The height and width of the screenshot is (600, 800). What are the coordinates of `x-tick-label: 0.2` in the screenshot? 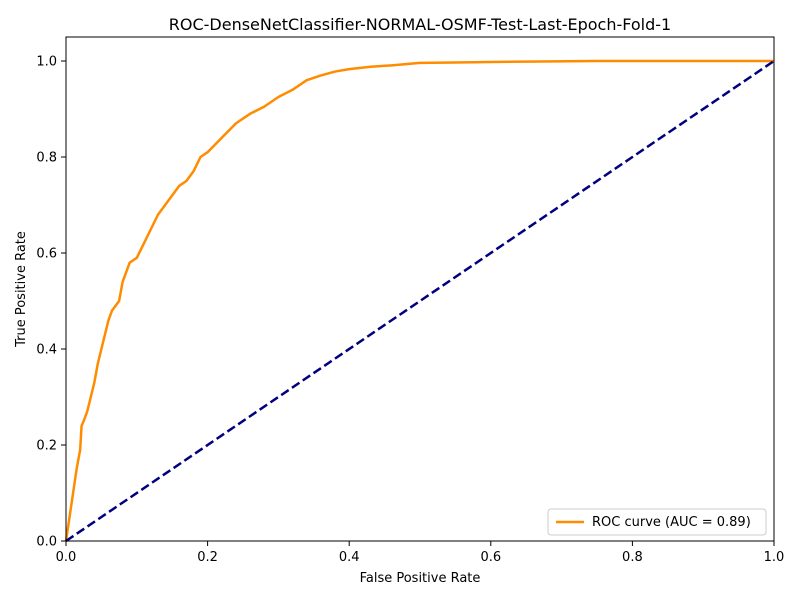 It's located at (207, 557).